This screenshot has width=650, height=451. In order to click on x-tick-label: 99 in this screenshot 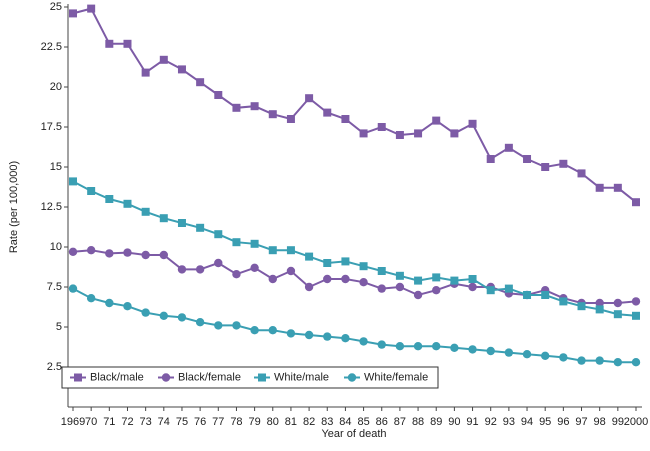, I will do `click(618, 422)`.